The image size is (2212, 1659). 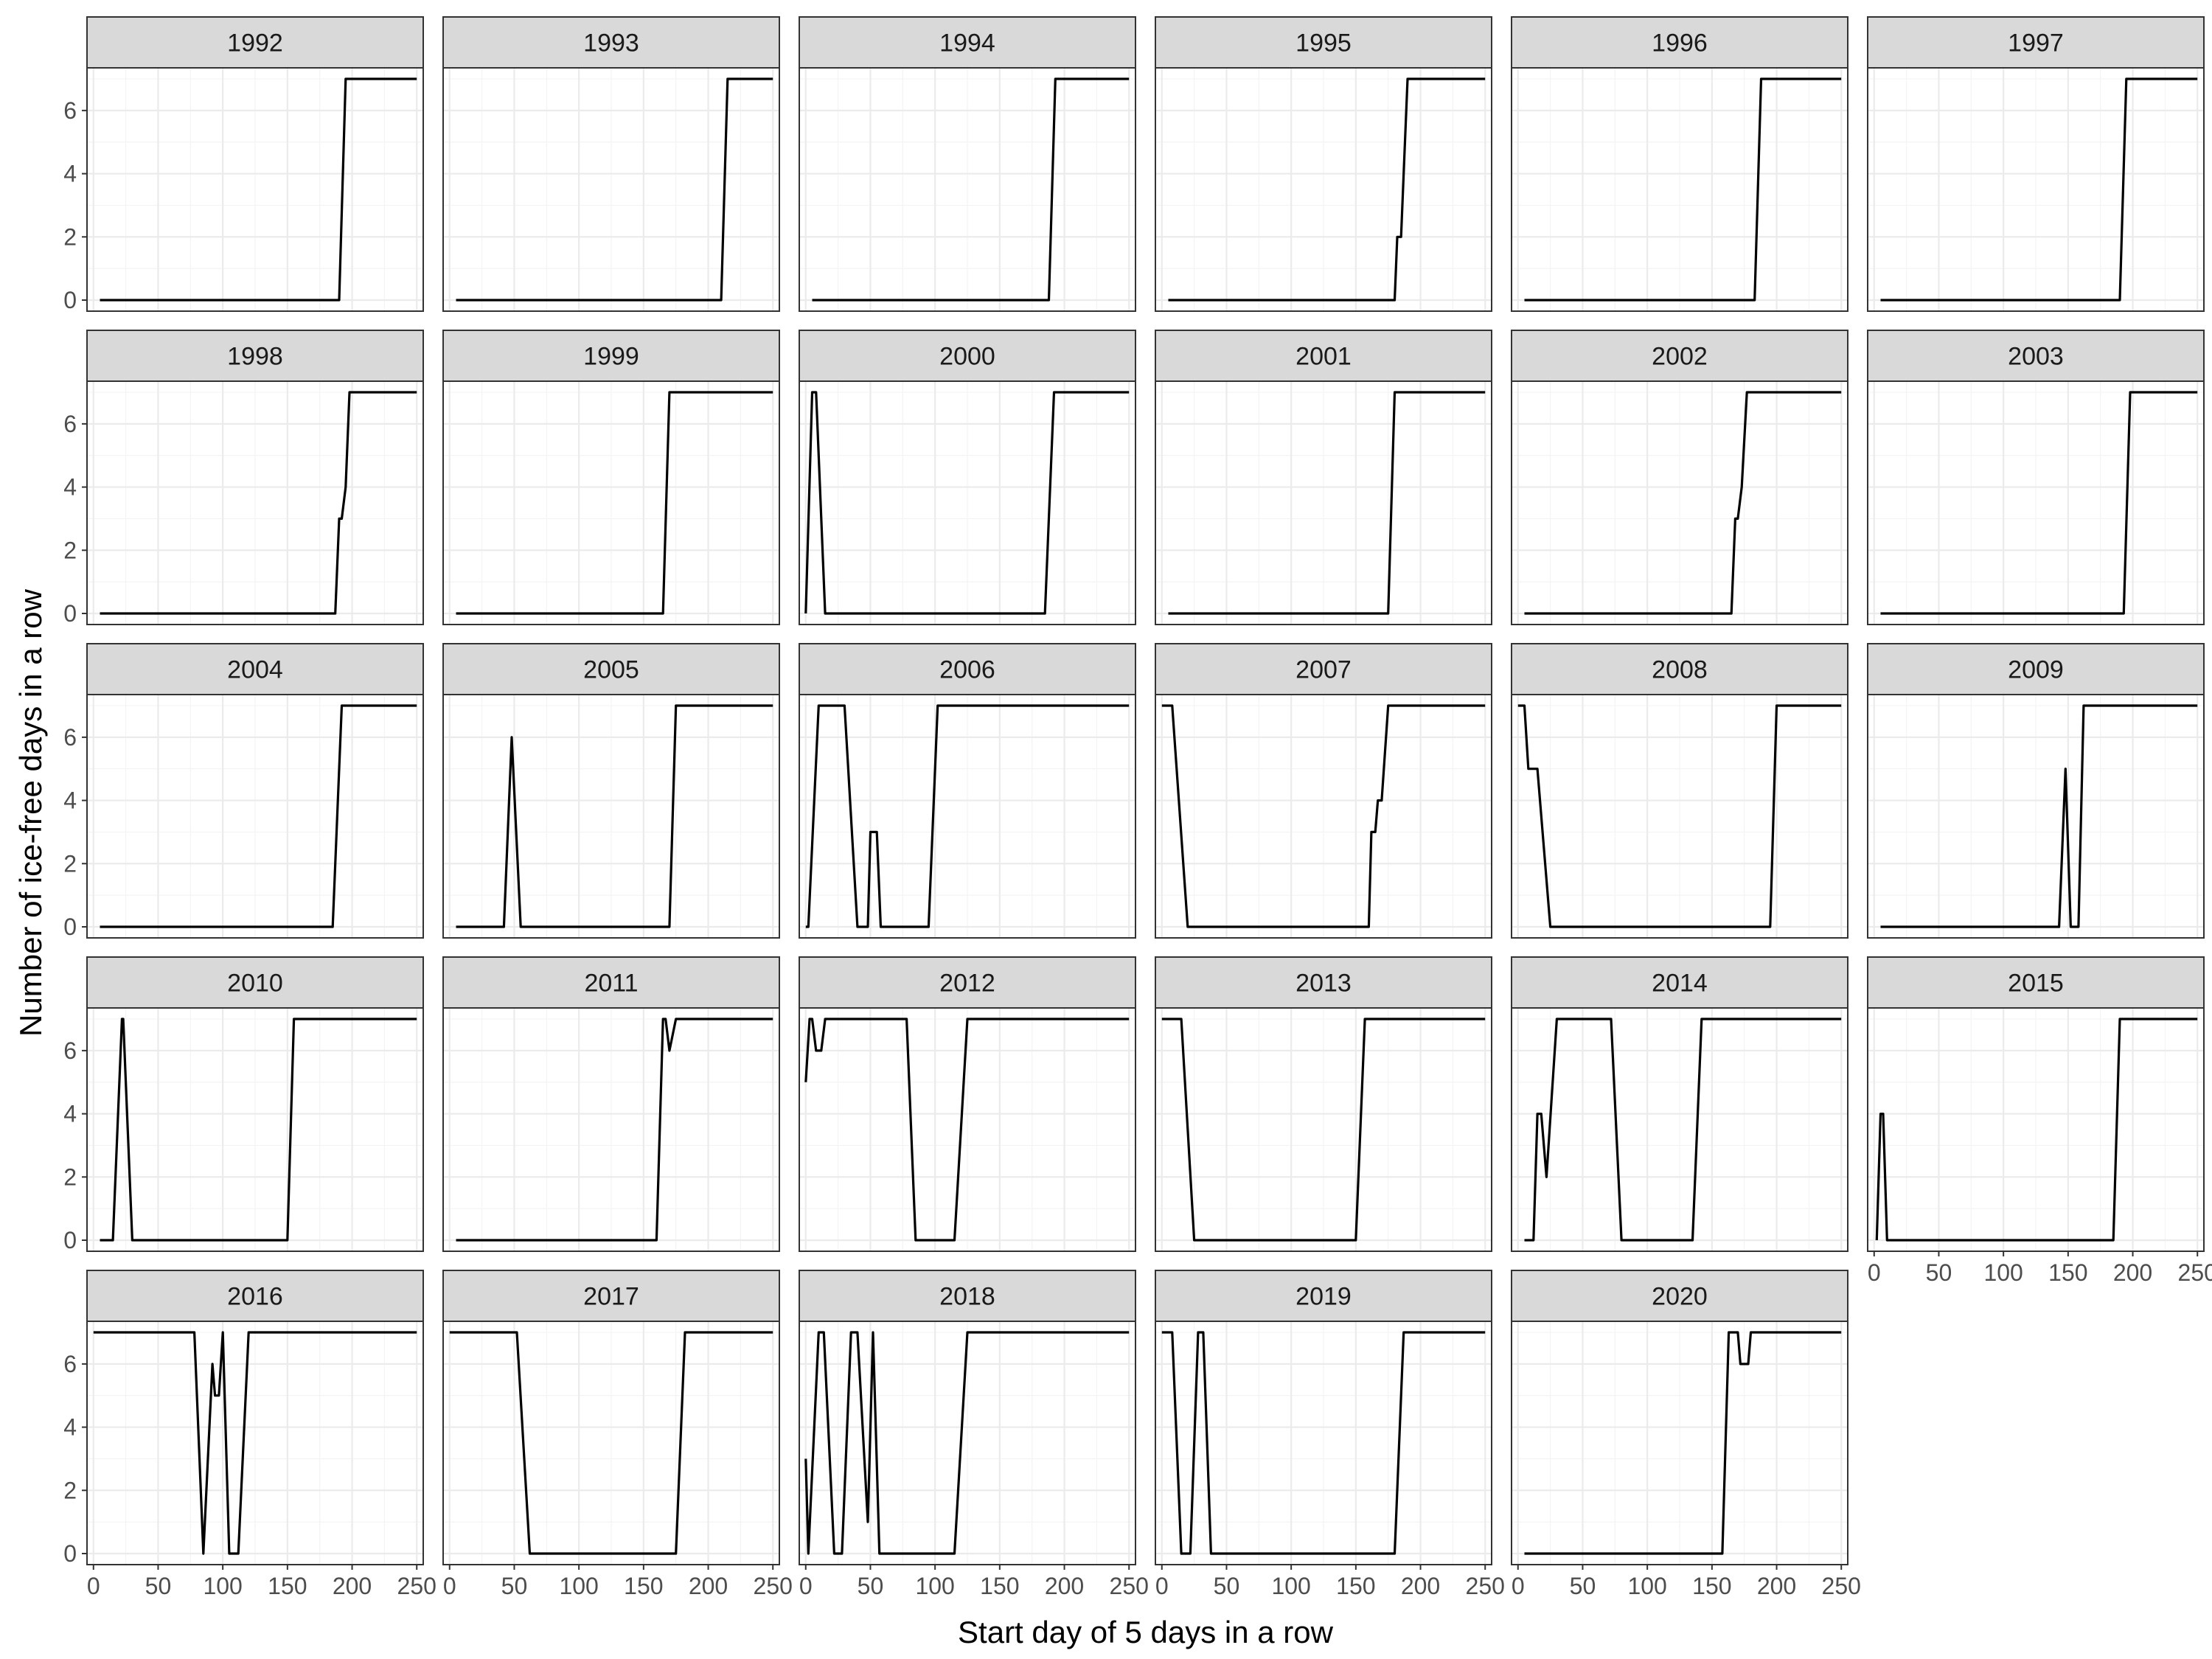 I want to click on facet-panel: 2000, so click(x=967, y=477).